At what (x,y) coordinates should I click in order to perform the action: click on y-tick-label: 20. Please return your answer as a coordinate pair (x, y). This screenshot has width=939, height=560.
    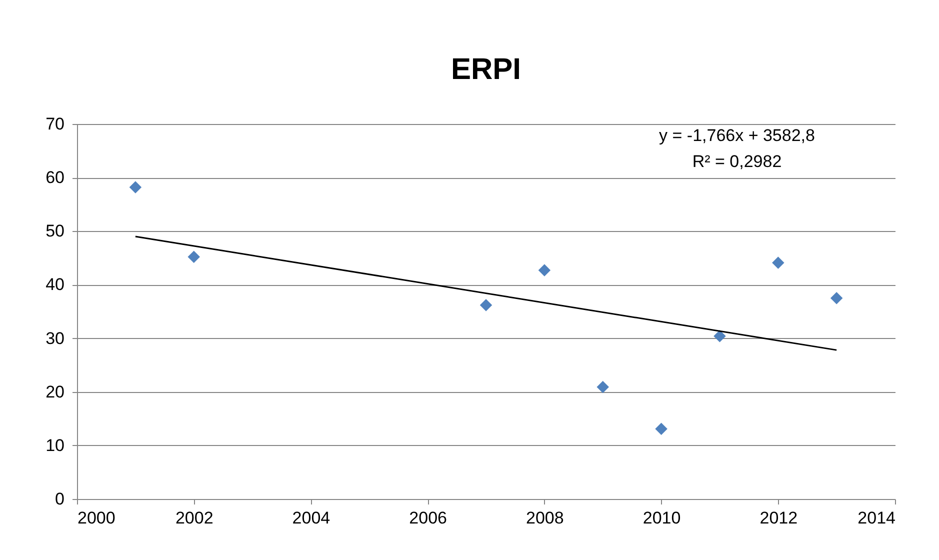
    Looking at the image, I should click on (55, 392).